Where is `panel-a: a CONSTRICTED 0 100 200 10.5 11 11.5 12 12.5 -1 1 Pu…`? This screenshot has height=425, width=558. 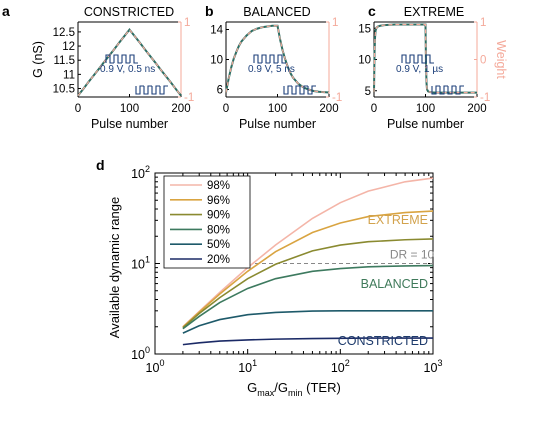
panel-a: a CONSTRICTED 0 100 200 10.5 11 11.5 12 12.5 -1 1 Pu… is located at coordinates (98, 67).